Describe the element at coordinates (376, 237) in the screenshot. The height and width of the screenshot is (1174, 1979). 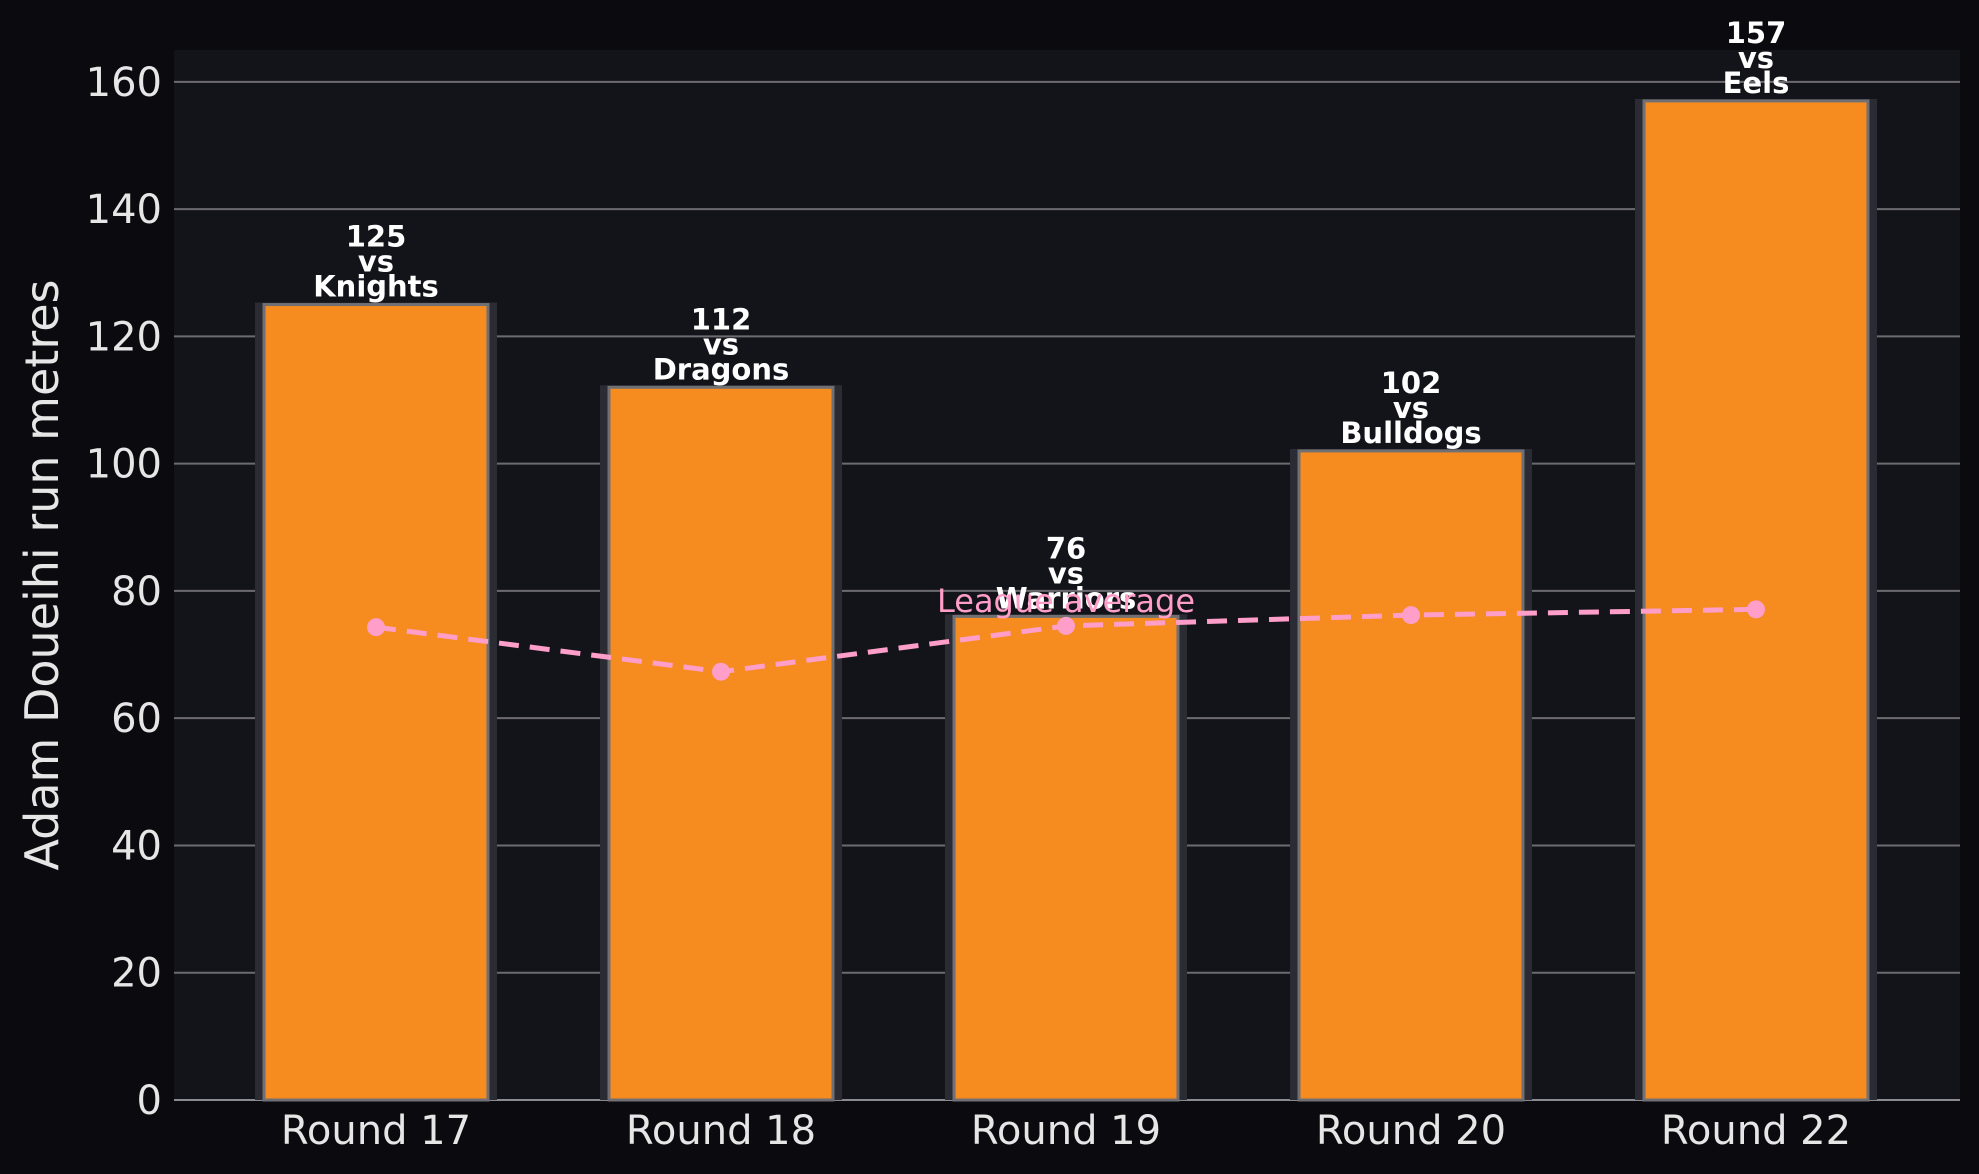
I see `bar-data-label: 125` at that location.